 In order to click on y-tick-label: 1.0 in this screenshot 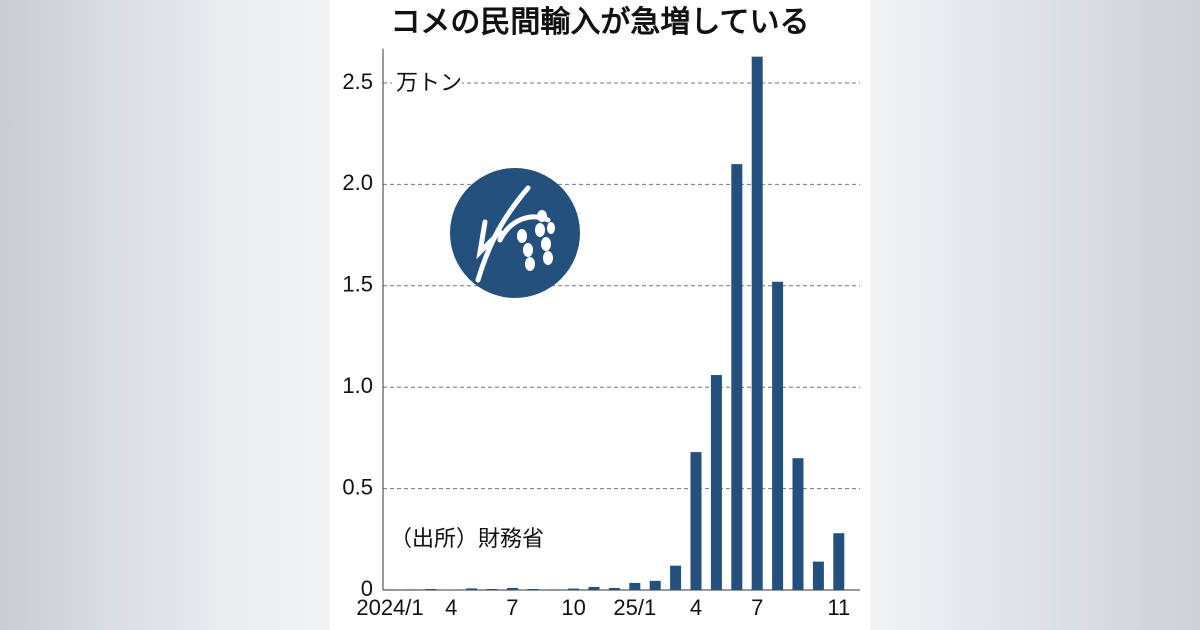, I will do `click(357, 385)`.